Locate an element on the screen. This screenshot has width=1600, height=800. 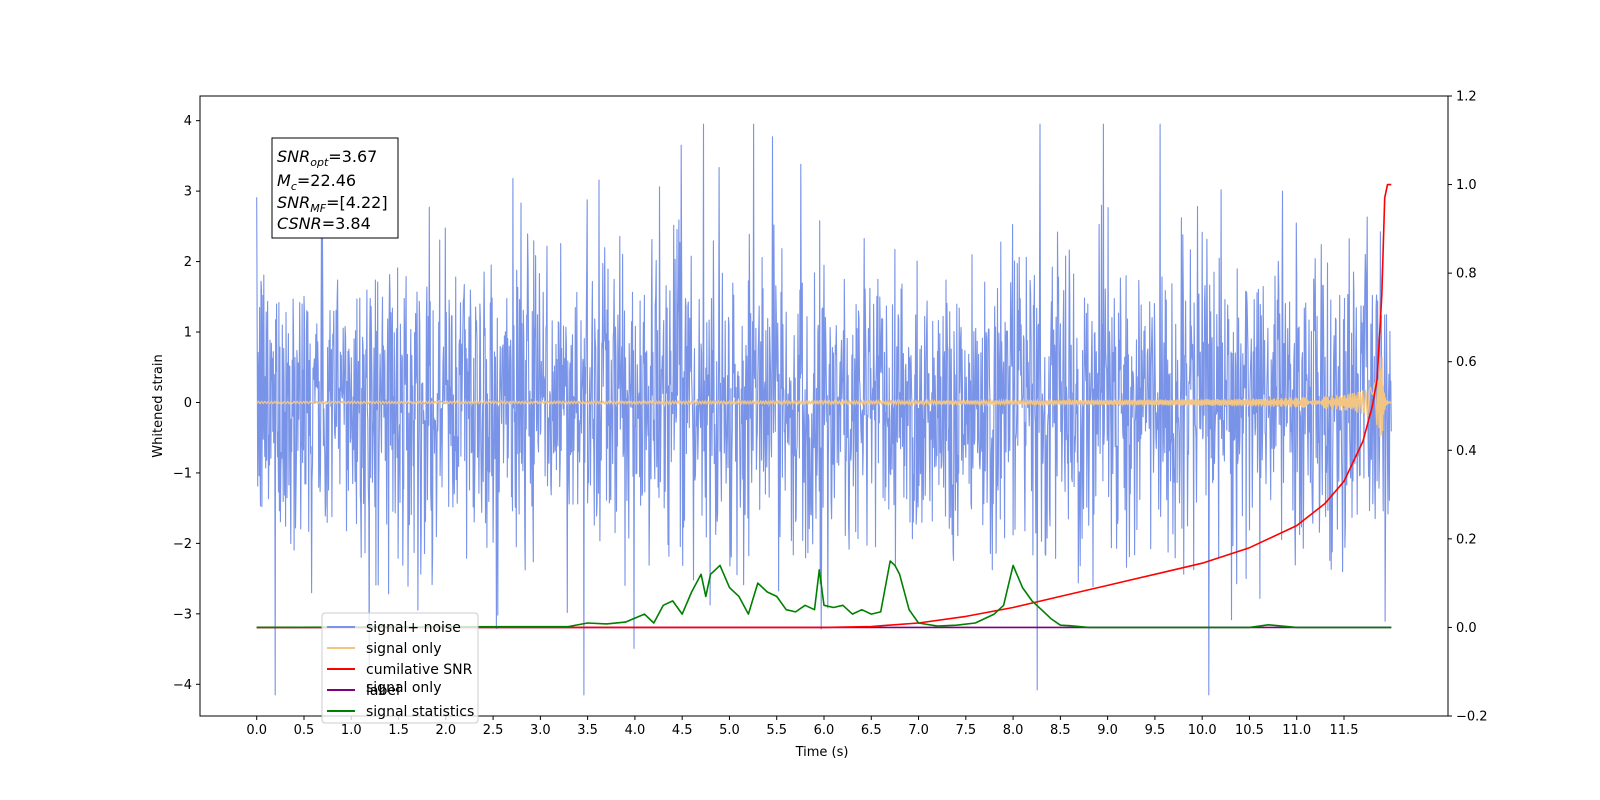
y-right-tick-label: 0.4 is located at coordinates (1466, 451).